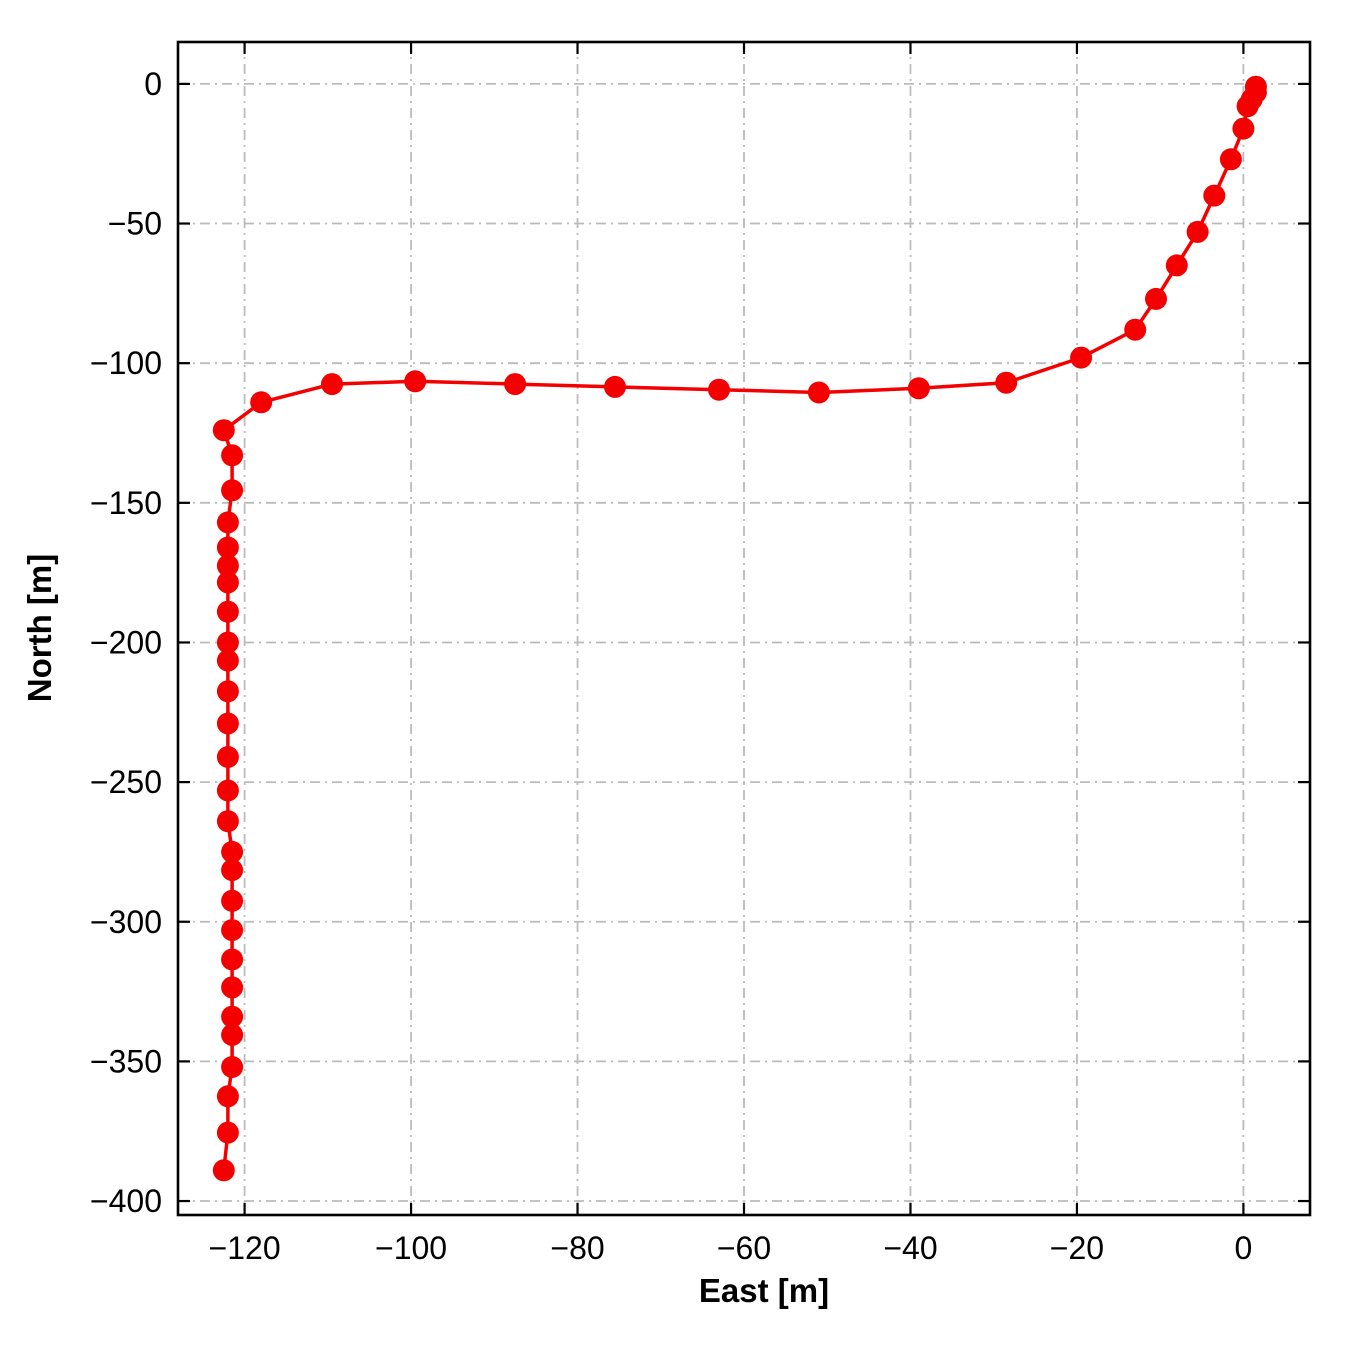 Image resolution: width=1350 pixels, height=1350 pixels. I want to click on x-axis-label: East [m], so click(764, 1290).